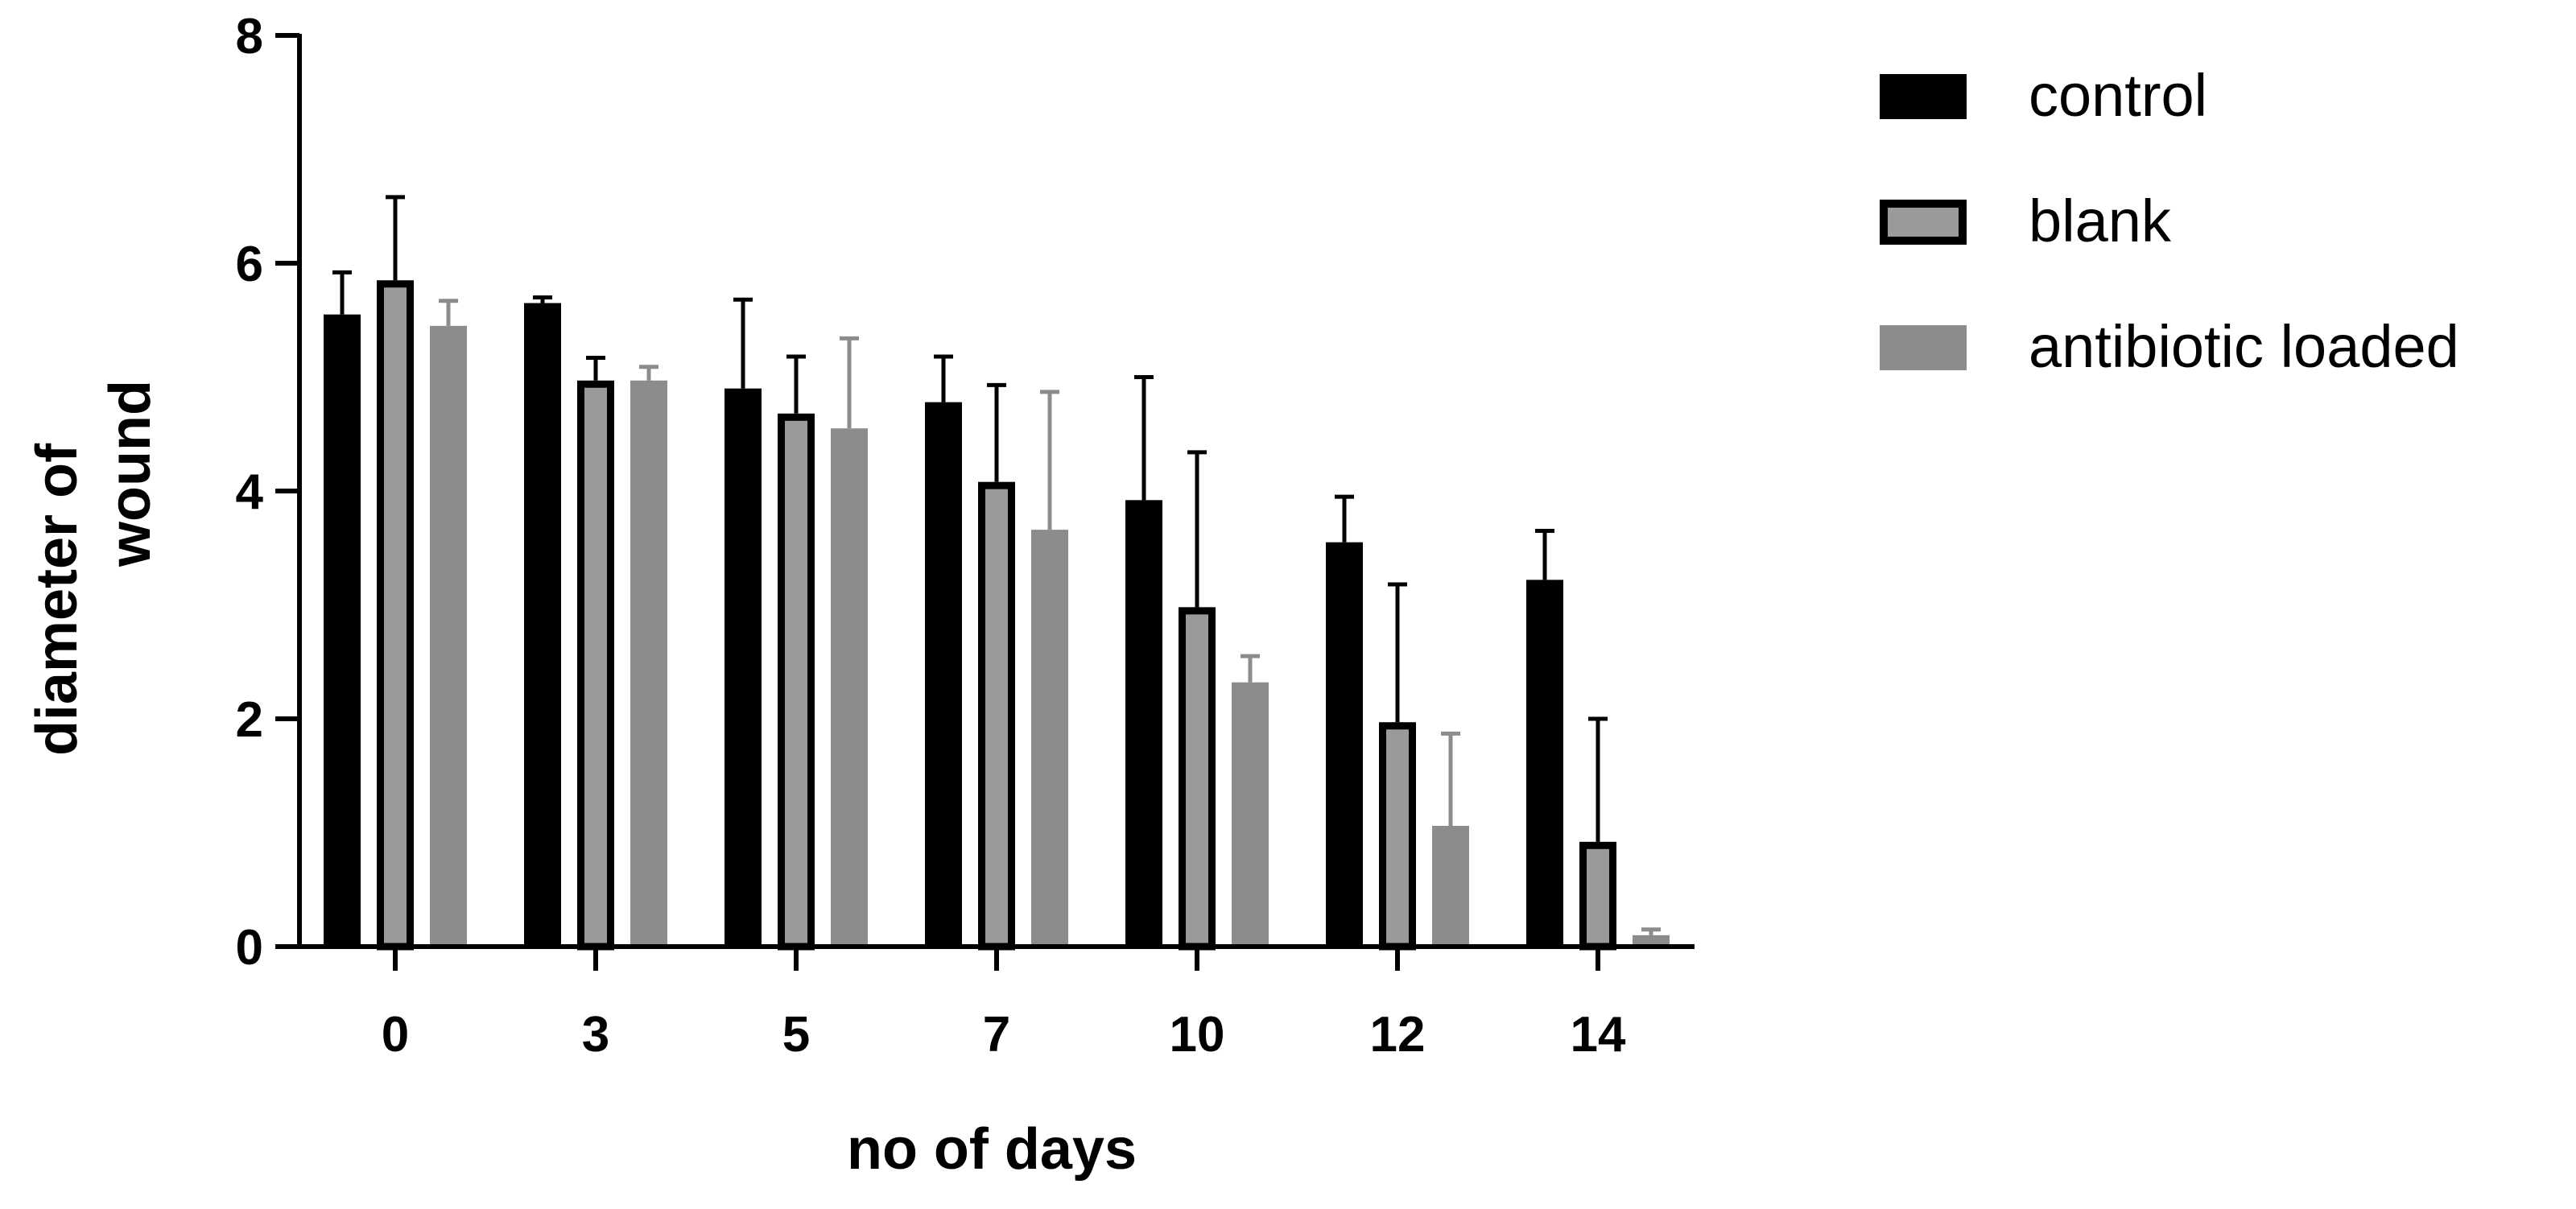  What do you see at coordinates (249, 720) in the screenshot?
I see `y-tick-label-2: 2` at bounding box center [249, 720].